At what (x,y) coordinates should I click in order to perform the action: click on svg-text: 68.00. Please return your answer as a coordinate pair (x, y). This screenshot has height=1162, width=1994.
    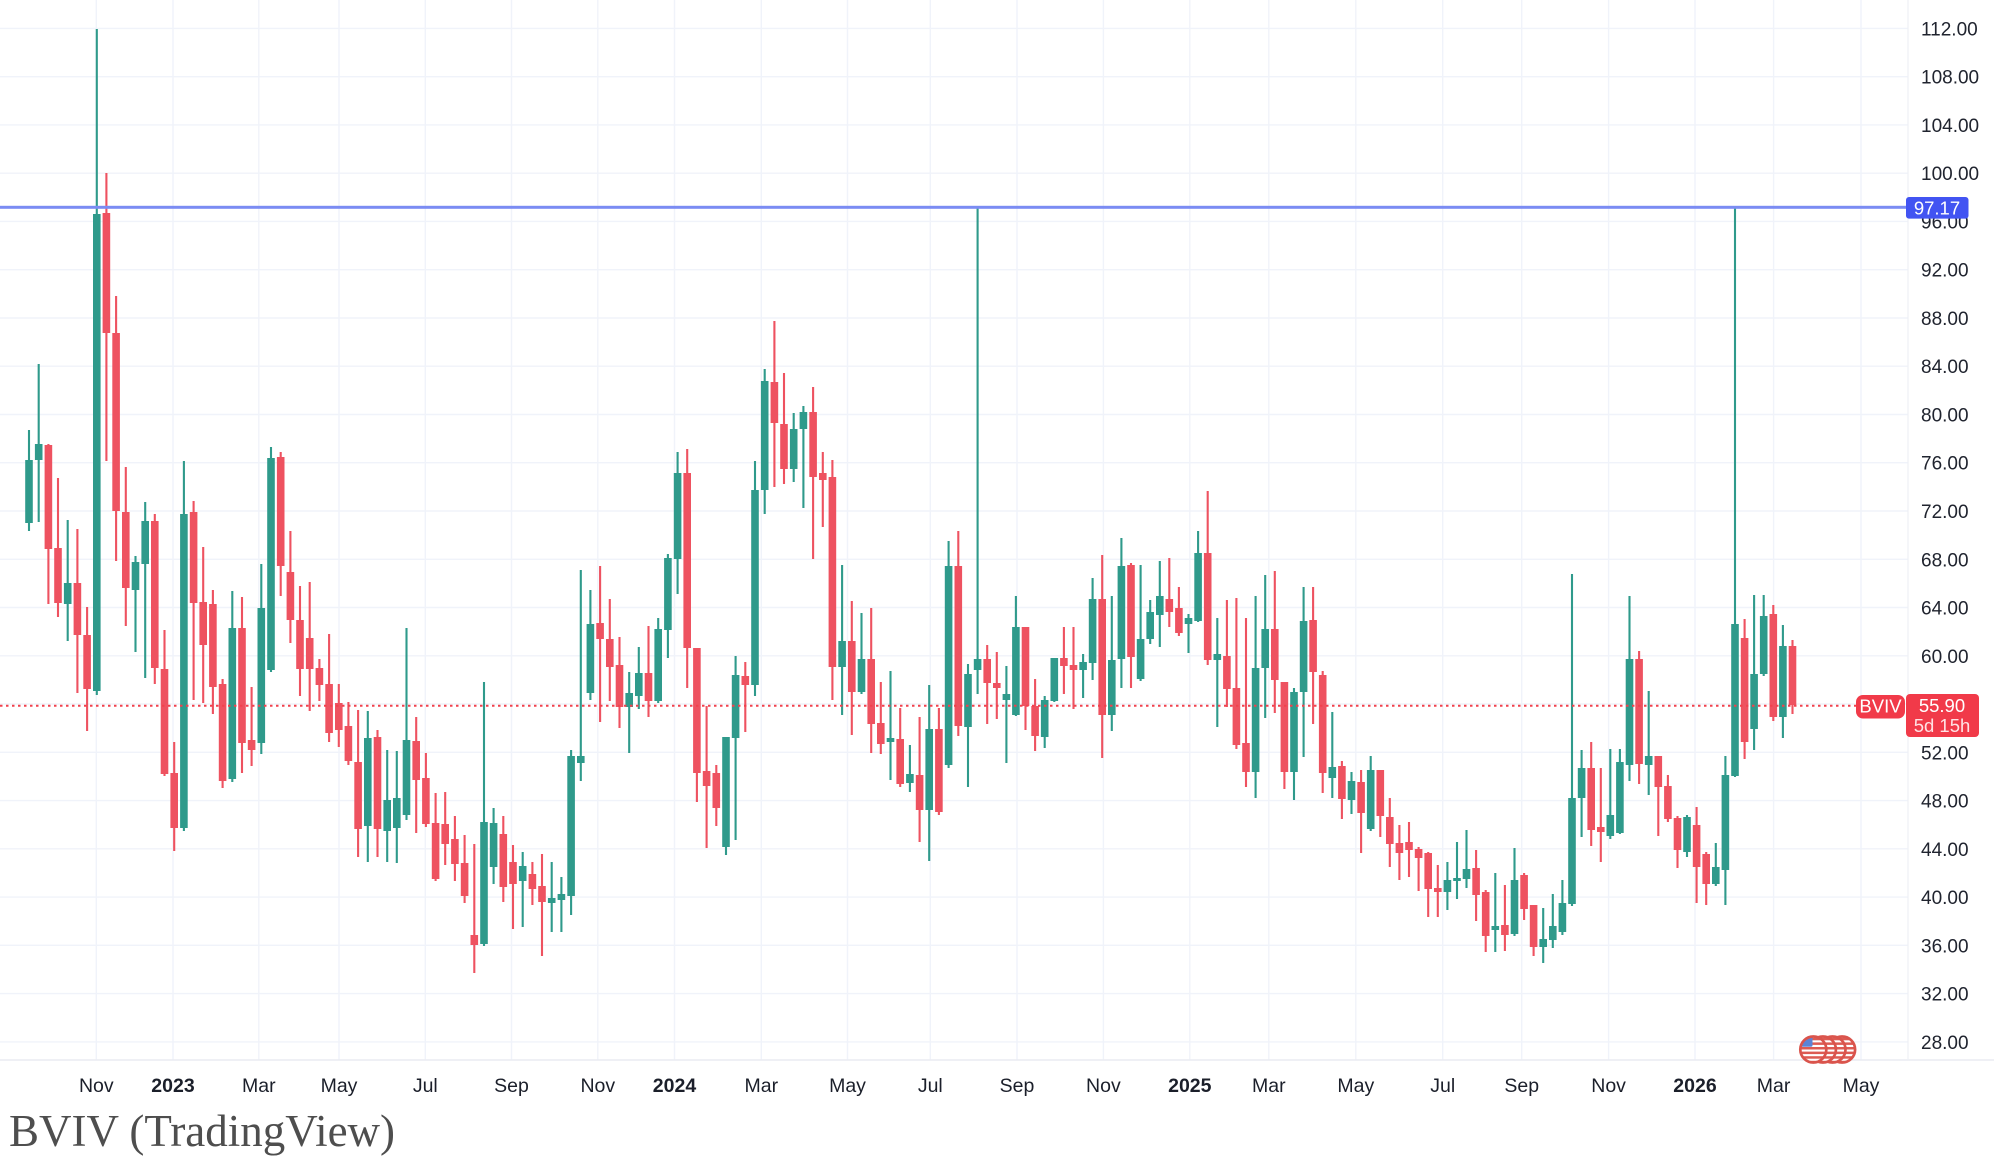
    Looking at the image, I should click on (1945, 560).